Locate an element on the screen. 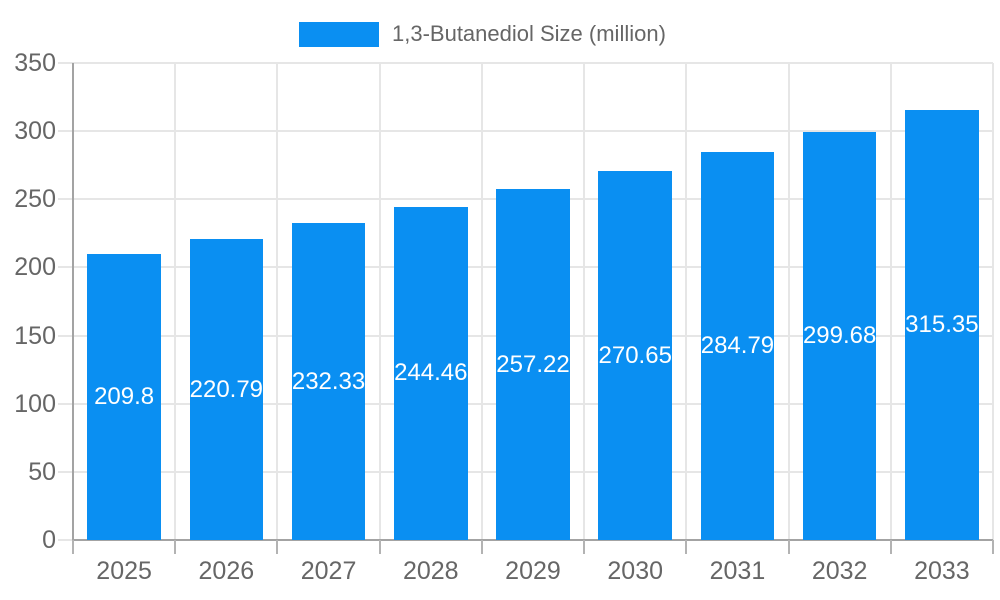  y-axis-tick-label: 300 is located at coordinates (35, 131).